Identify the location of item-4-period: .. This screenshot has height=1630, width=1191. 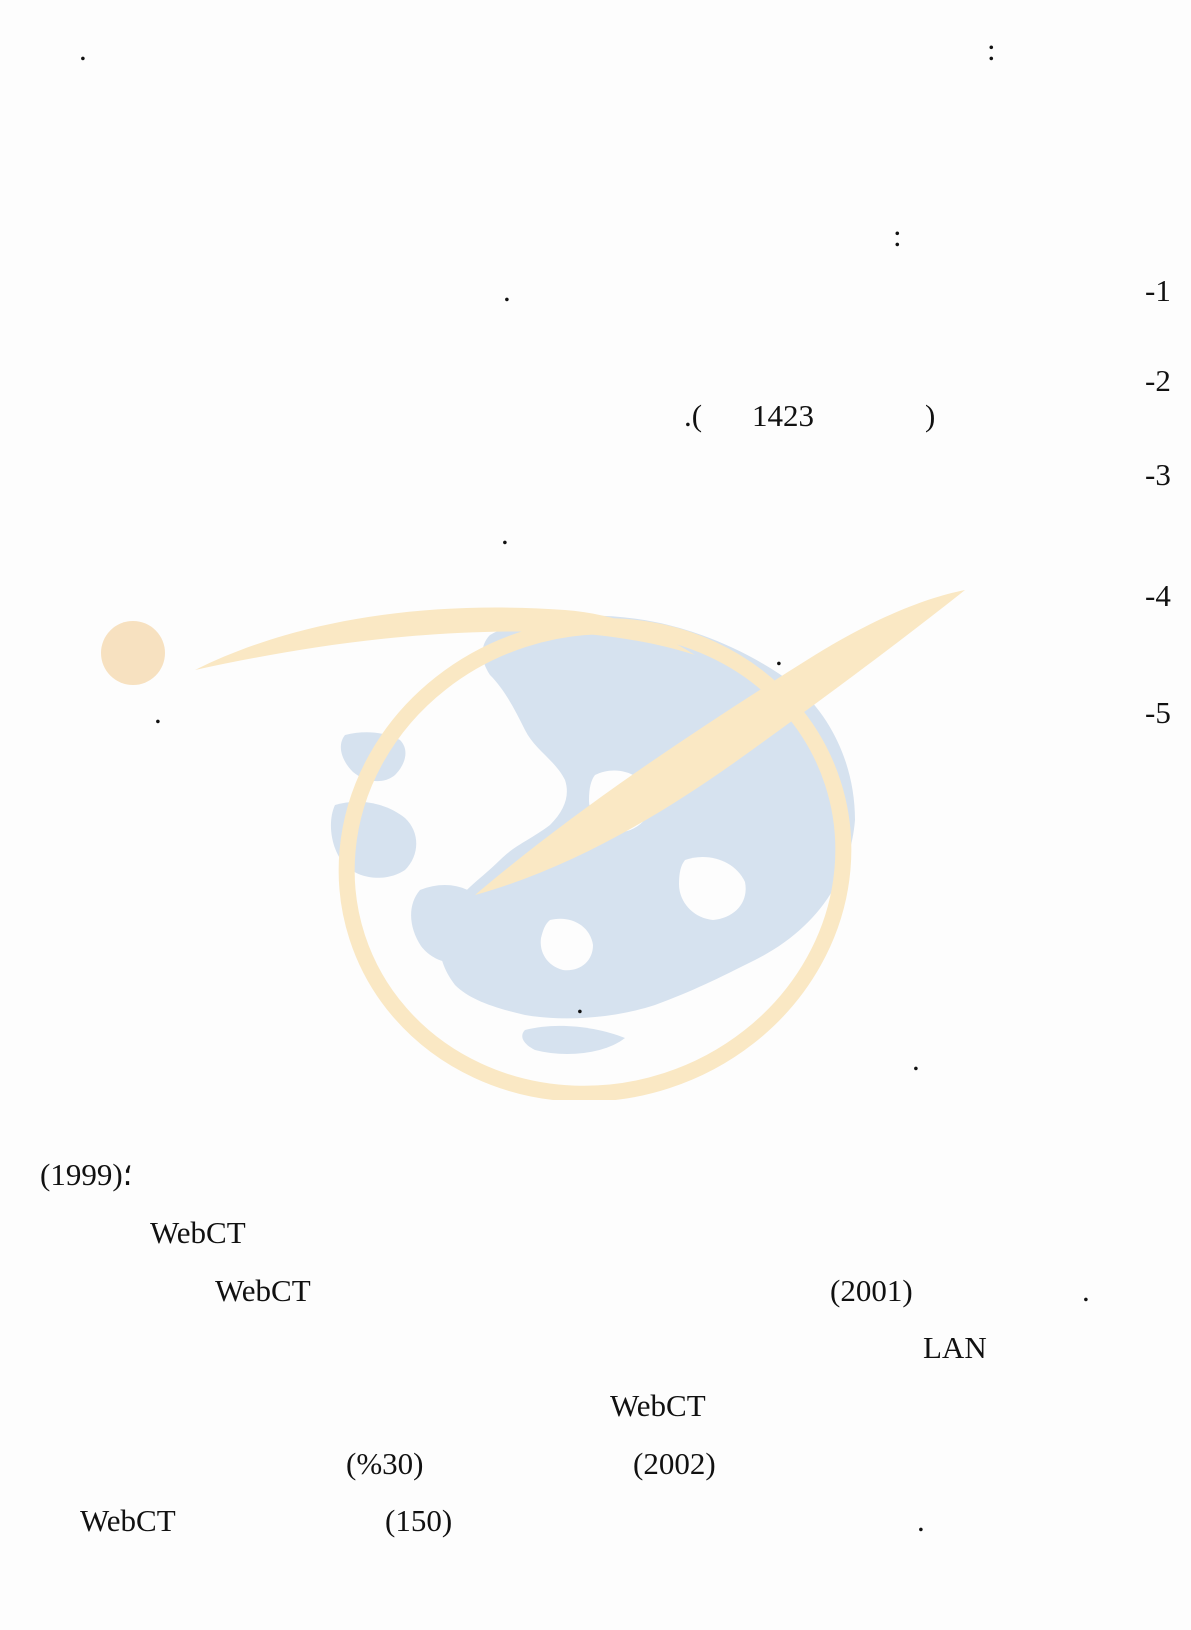
(779, 654).